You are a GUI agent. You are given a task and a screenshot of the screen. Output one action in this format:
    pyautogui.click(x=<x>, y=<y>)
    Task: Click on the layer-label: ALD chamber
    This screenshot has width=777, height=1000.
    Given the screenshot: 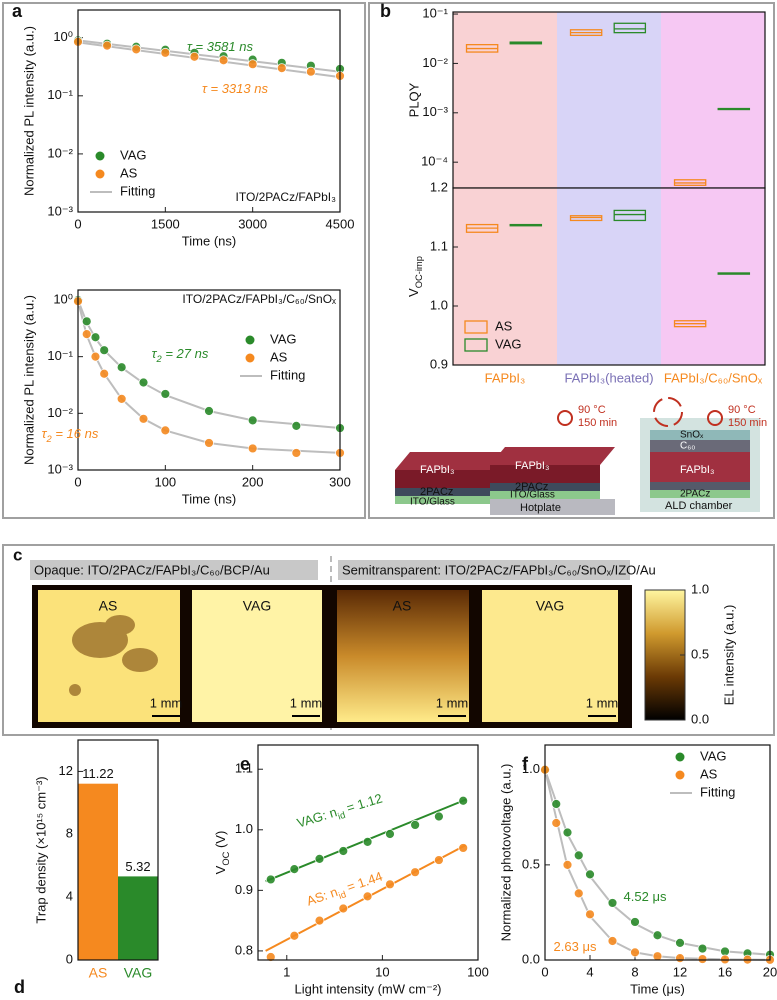 What is the action you would take?
    pyautogui.click(x=699, y=506)
    